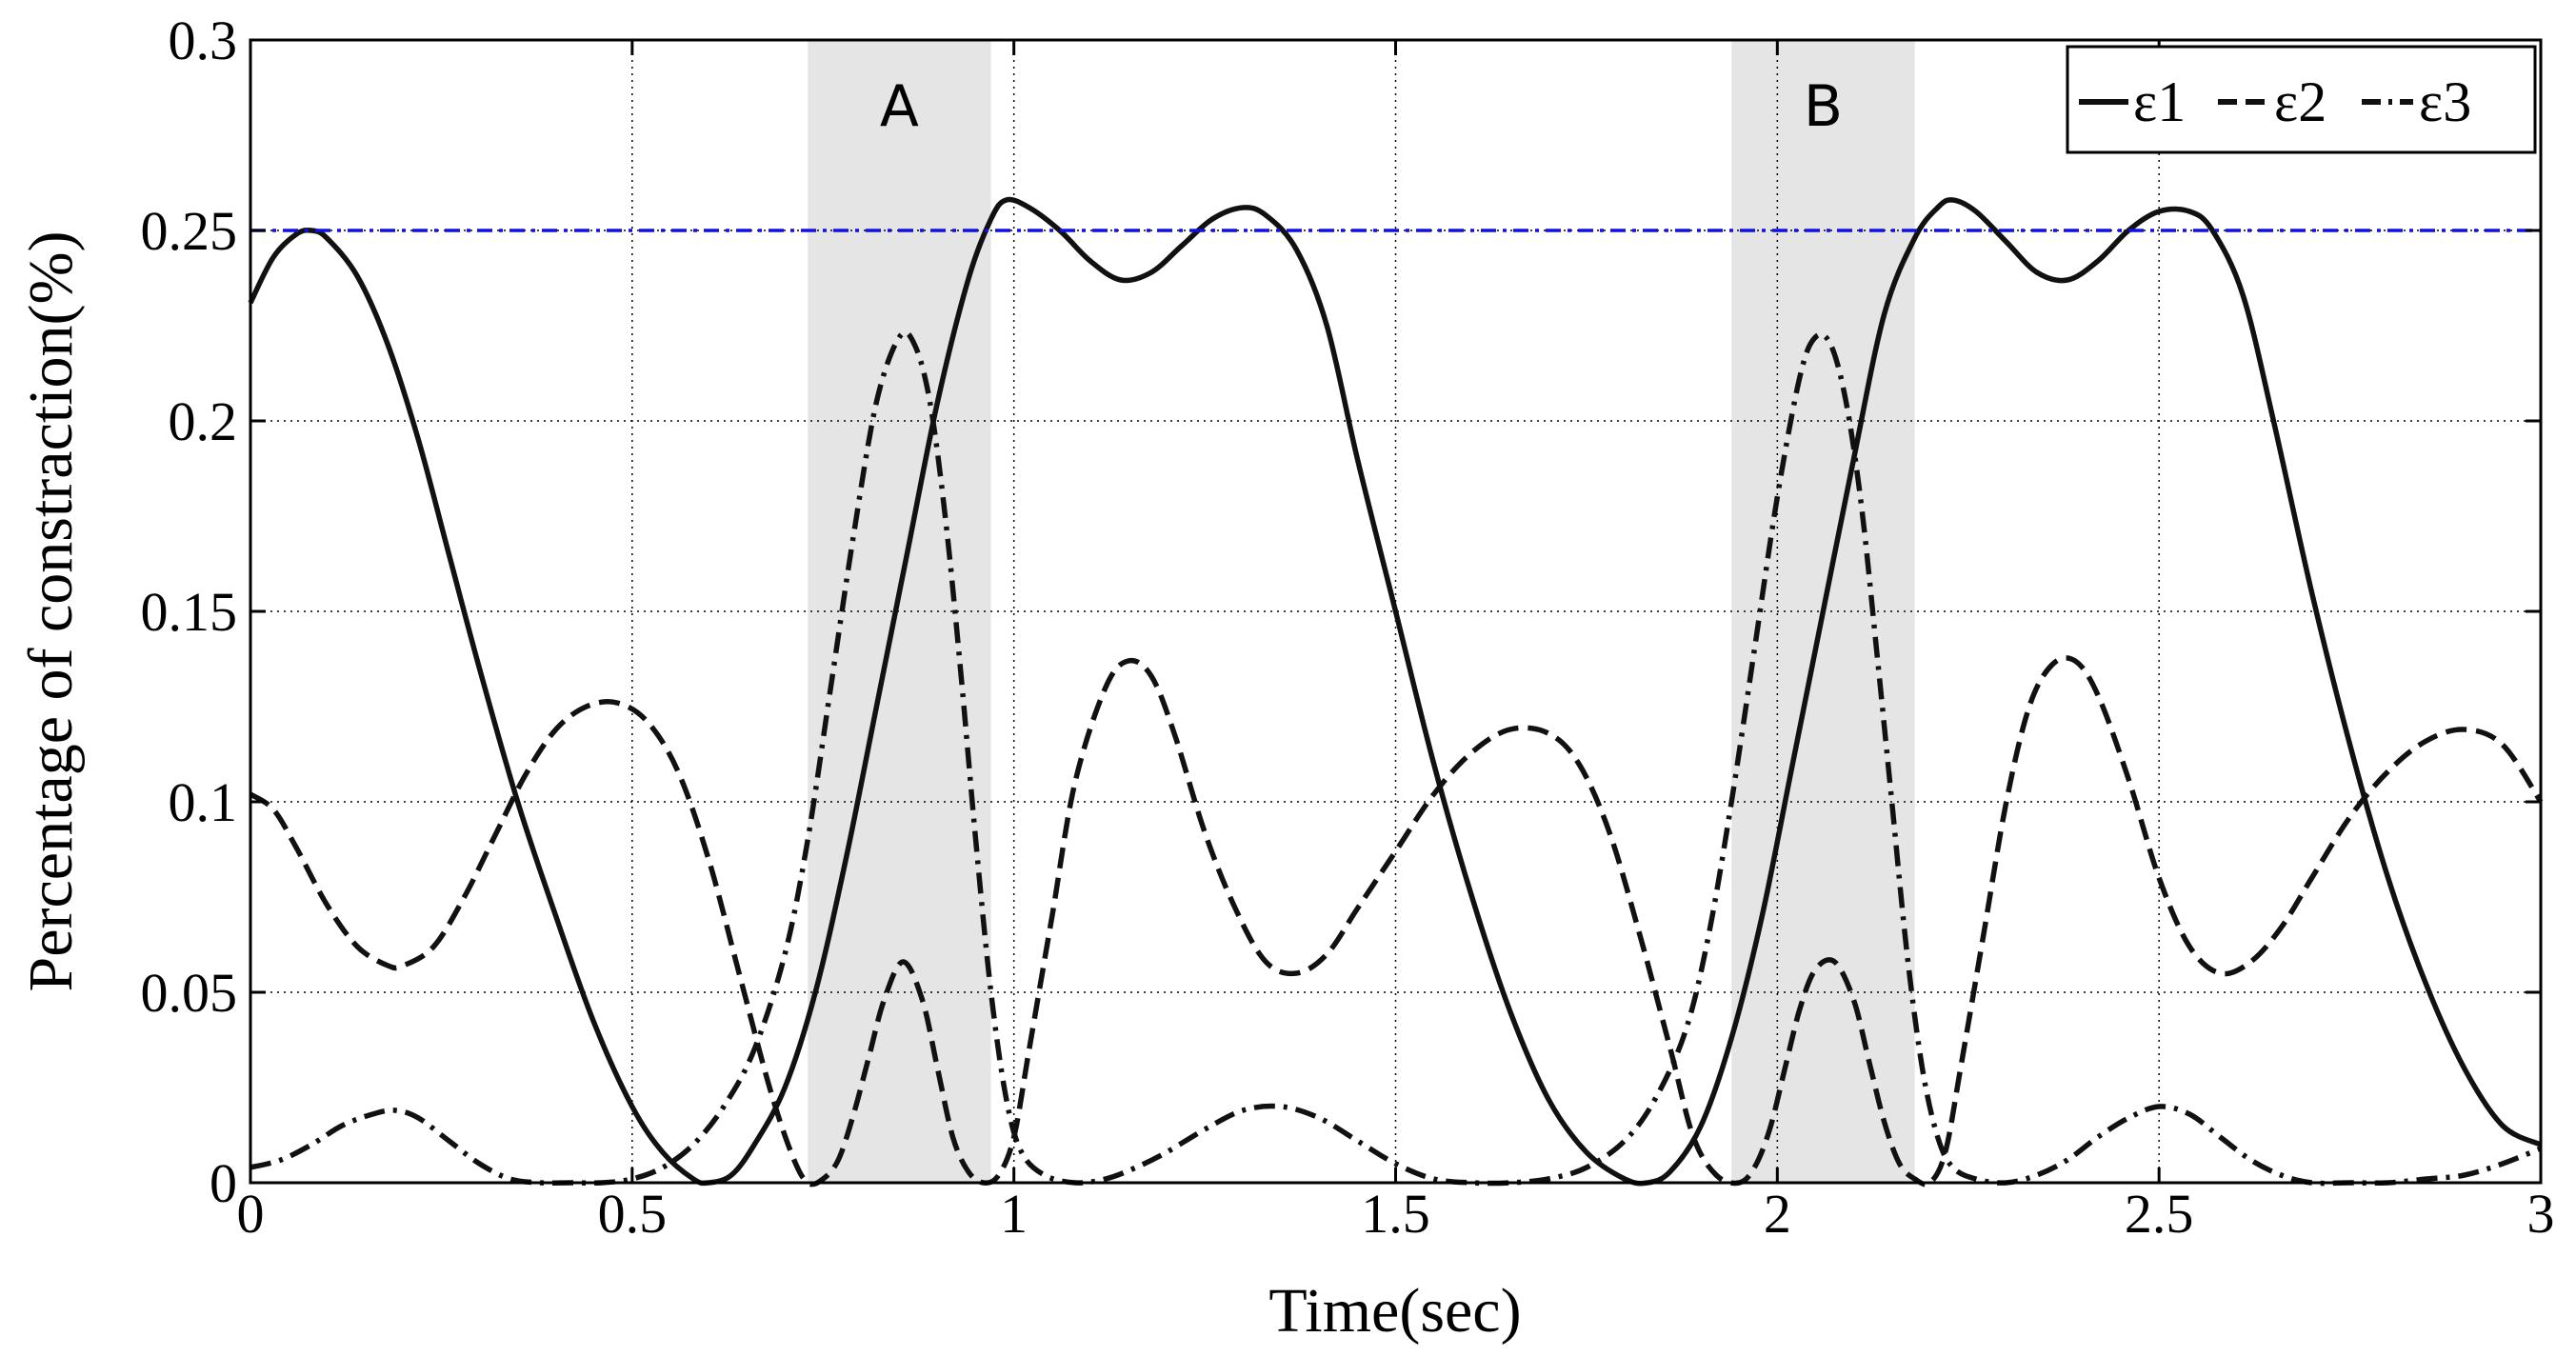 This screenshot has height=1357, width=2576. I want to click on legend-box, so click(2301, 99).